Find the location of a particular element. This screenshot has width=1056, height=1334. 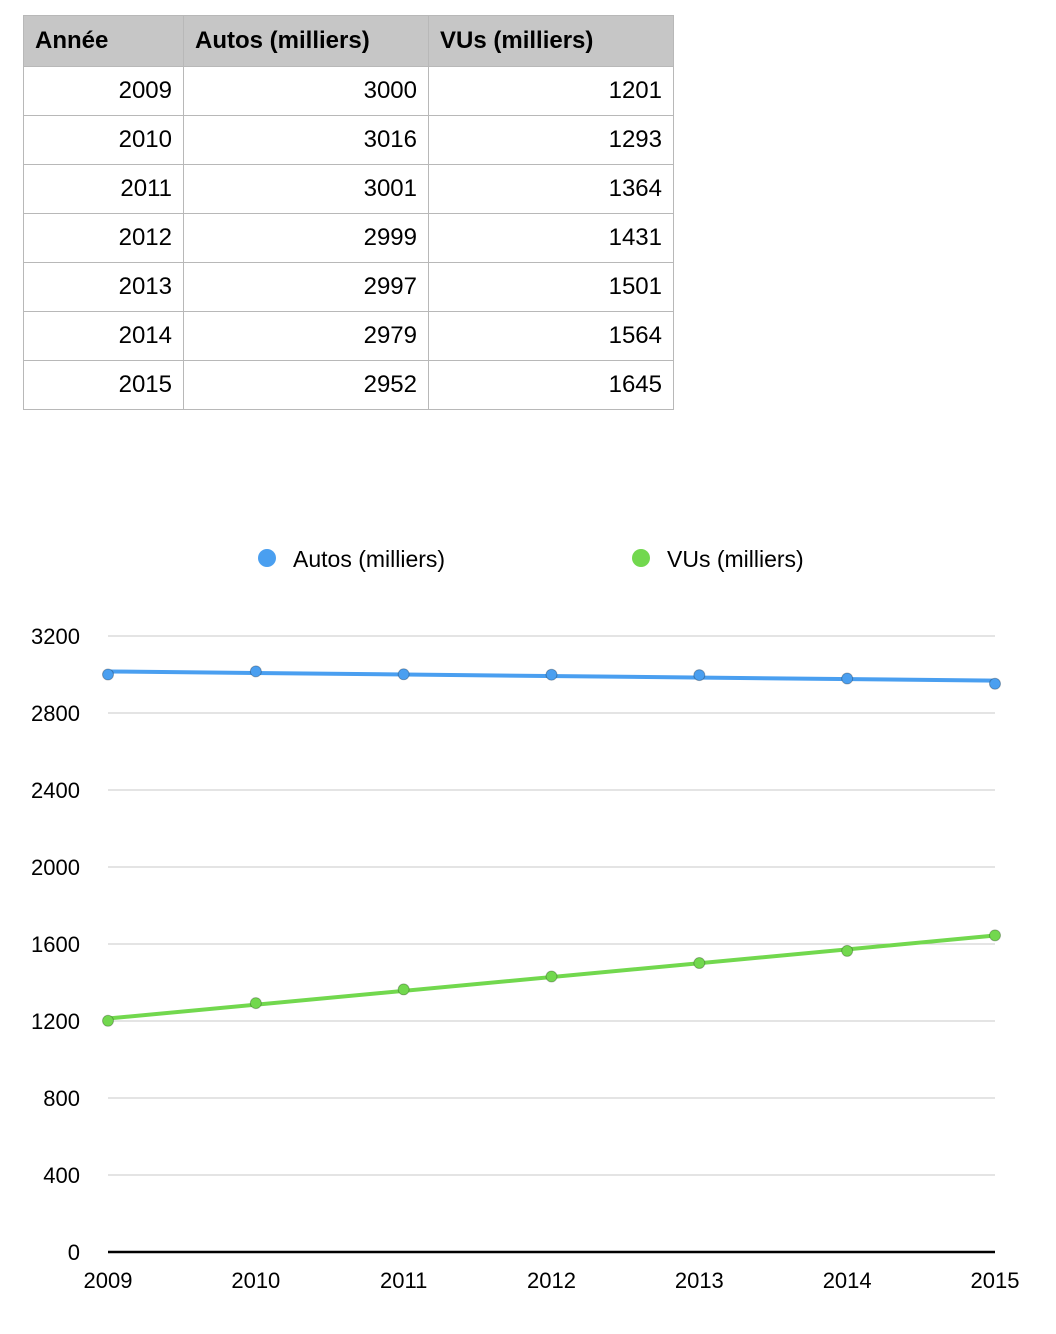

table-row: 2009 3000 1201 is located at coordinates (348, 91).